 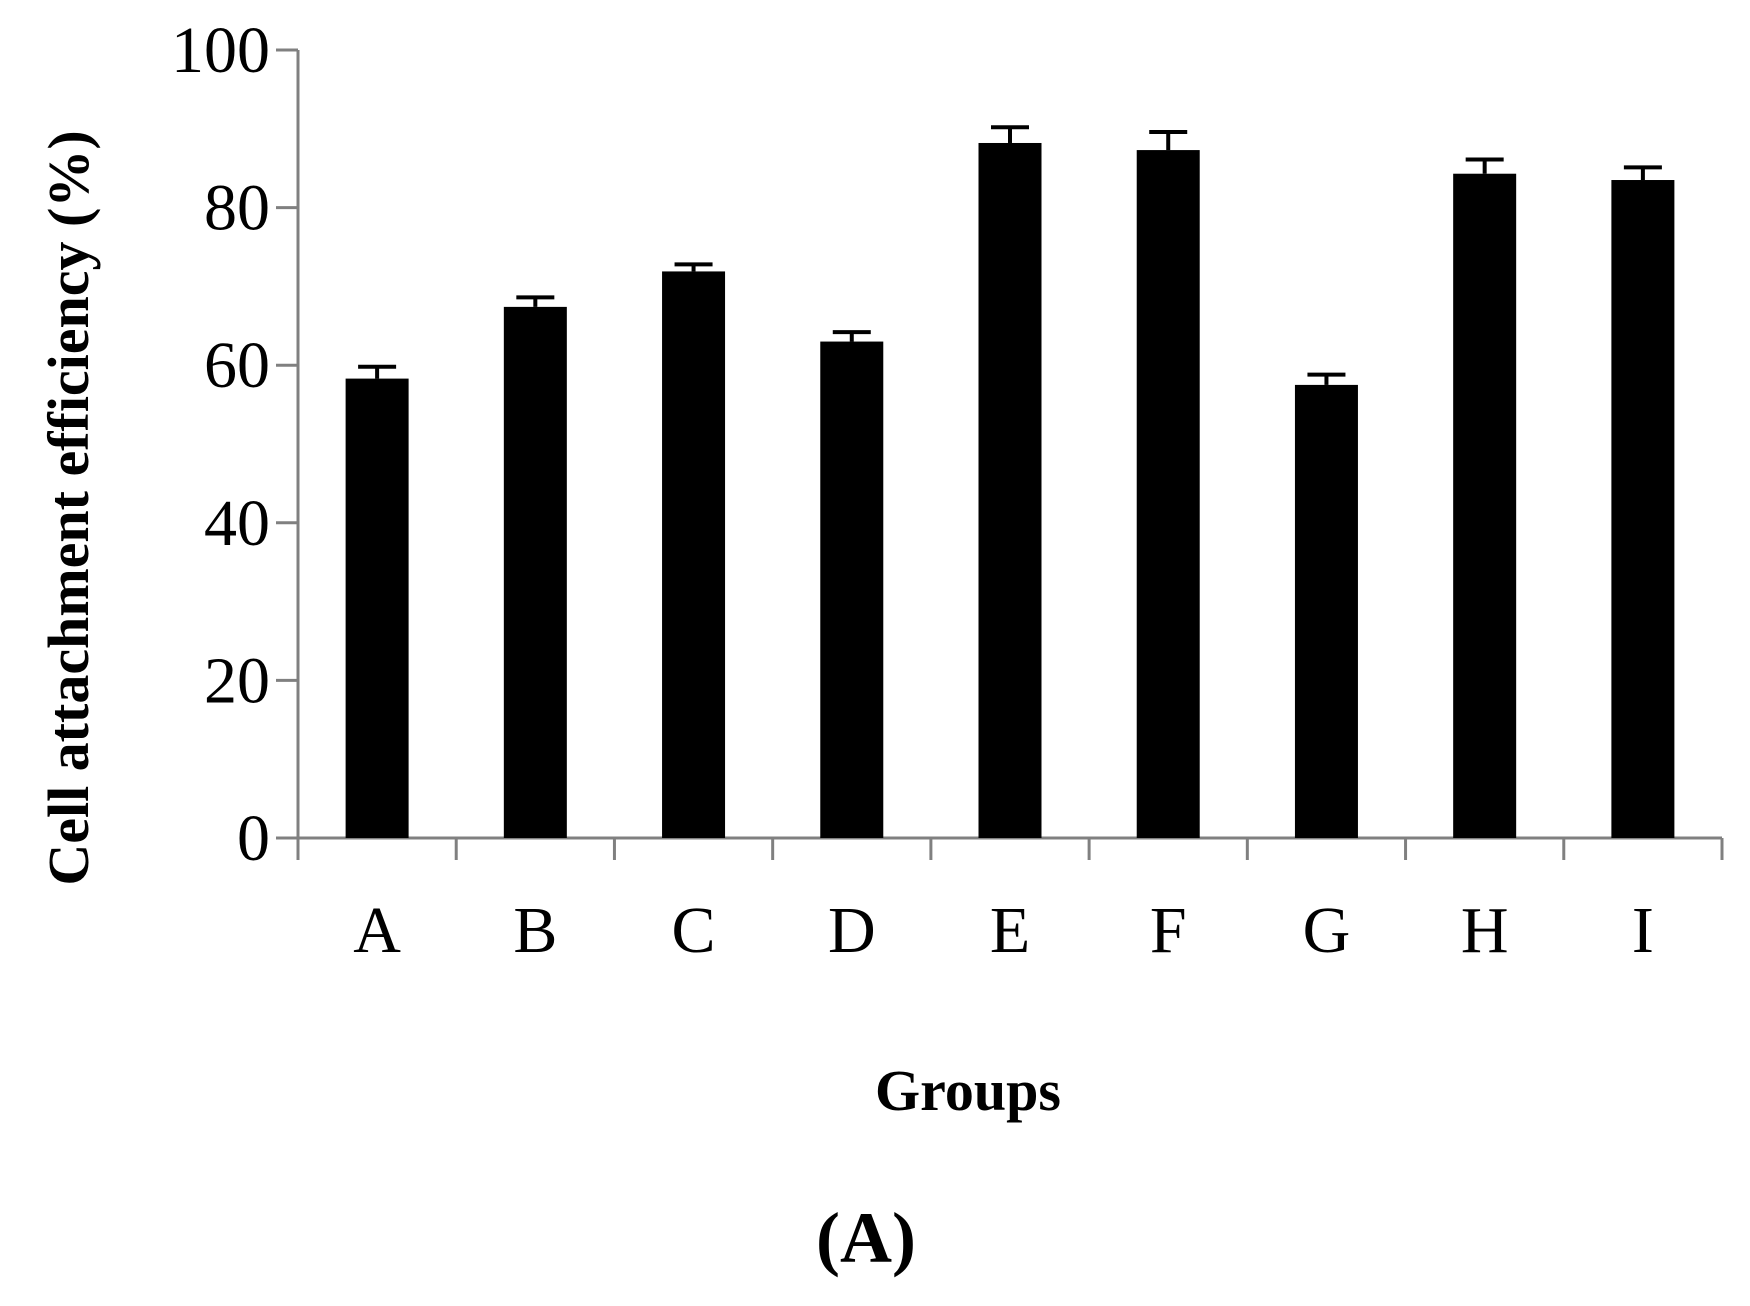 What do you see at coordinates (968, 1090) in the screenshot?
I see `x-axis-title: Groups` at bounding box center [968, 1090].